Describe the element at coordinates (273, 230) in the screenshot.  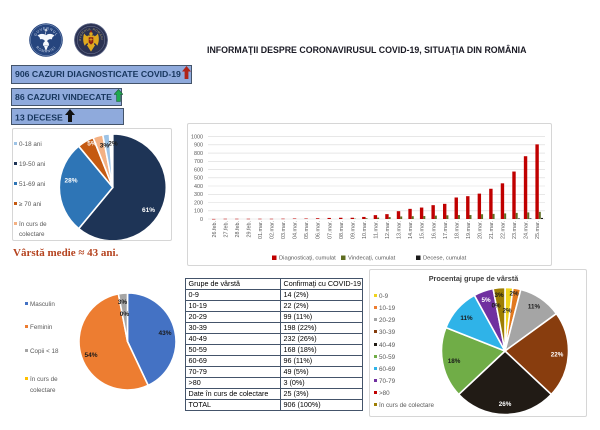
I see `svg-text: 02.mar.` at that location.